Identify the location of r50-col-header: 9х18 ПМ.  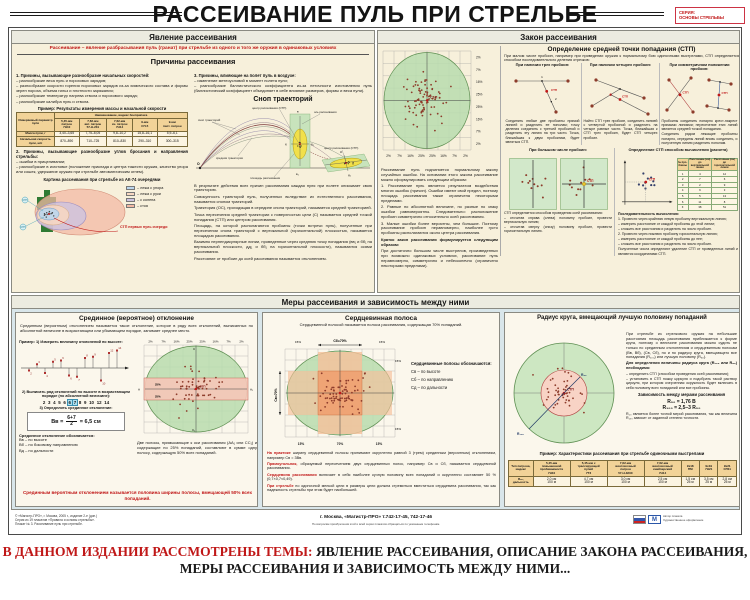
(690, 468).